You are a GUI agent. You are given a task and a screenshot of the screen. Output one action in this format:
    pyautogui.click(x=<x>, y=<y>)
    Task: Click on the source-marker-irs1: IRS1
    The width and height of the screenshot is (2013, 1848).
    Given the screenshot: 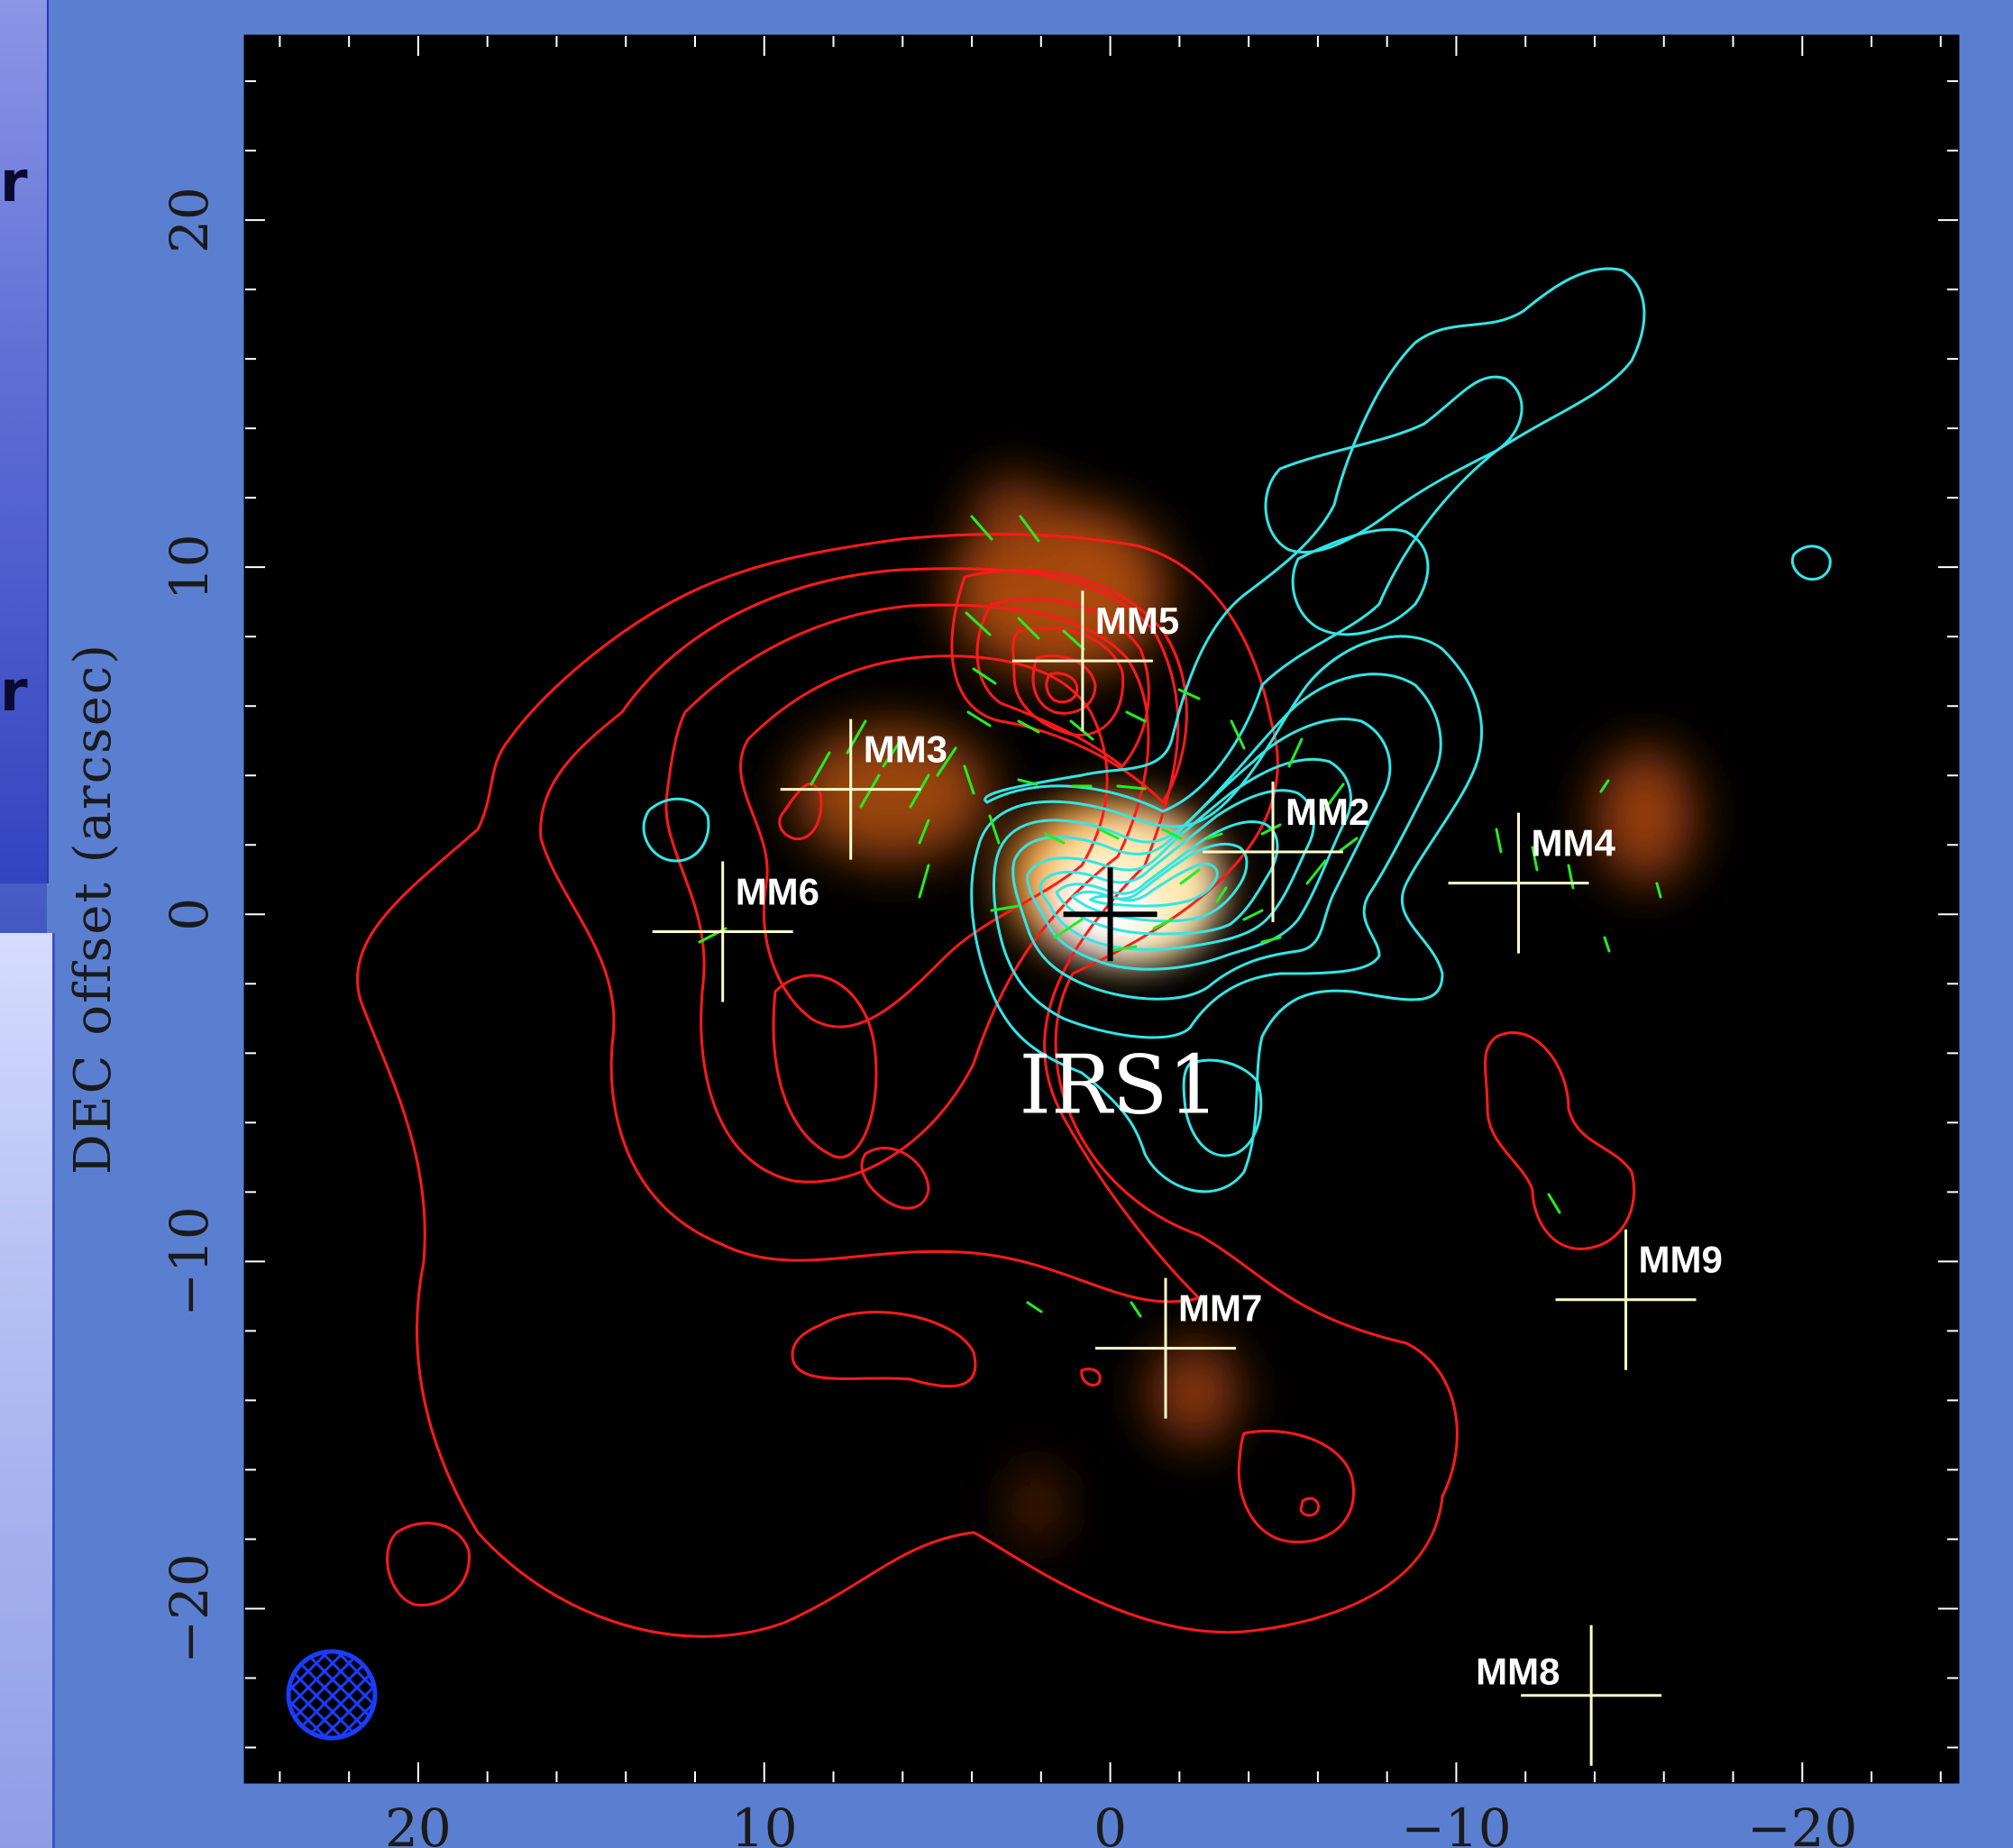 What is the action you would take?
    pyautogui.click(x=1119, y=999)
    